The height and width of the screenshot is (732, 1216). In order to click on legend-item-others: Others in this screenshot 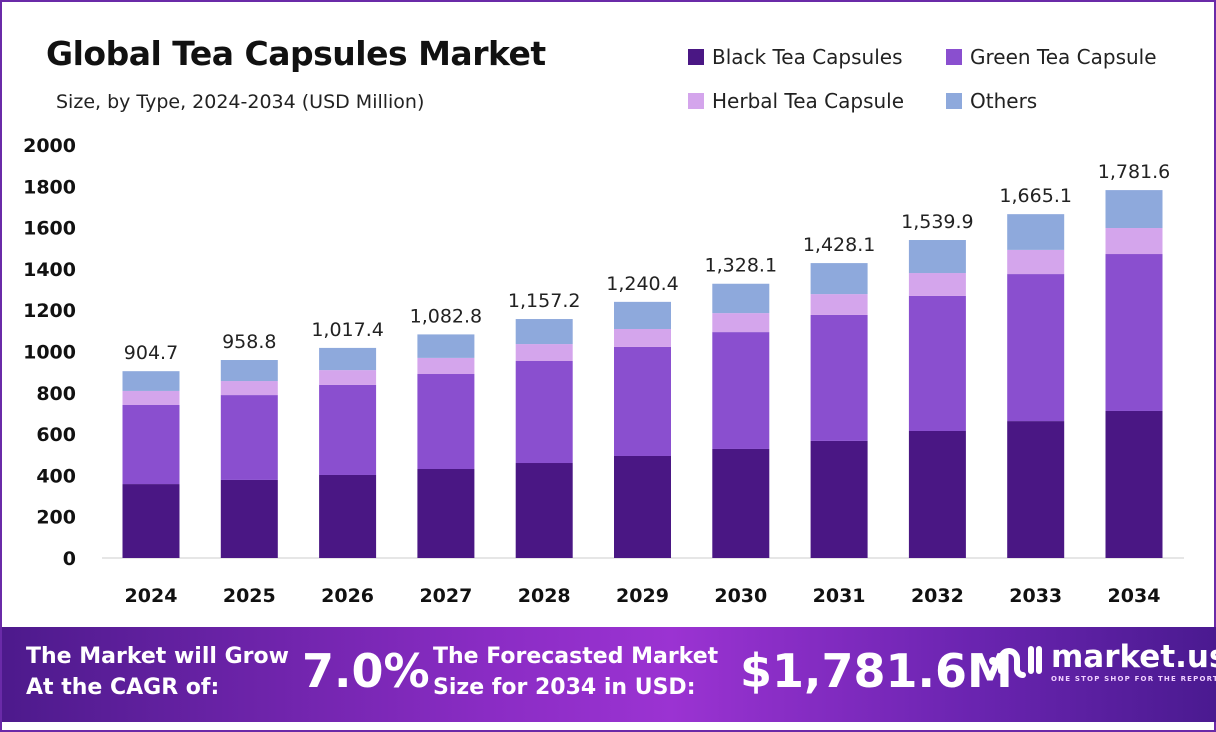, I will do `click(991, 101)`.